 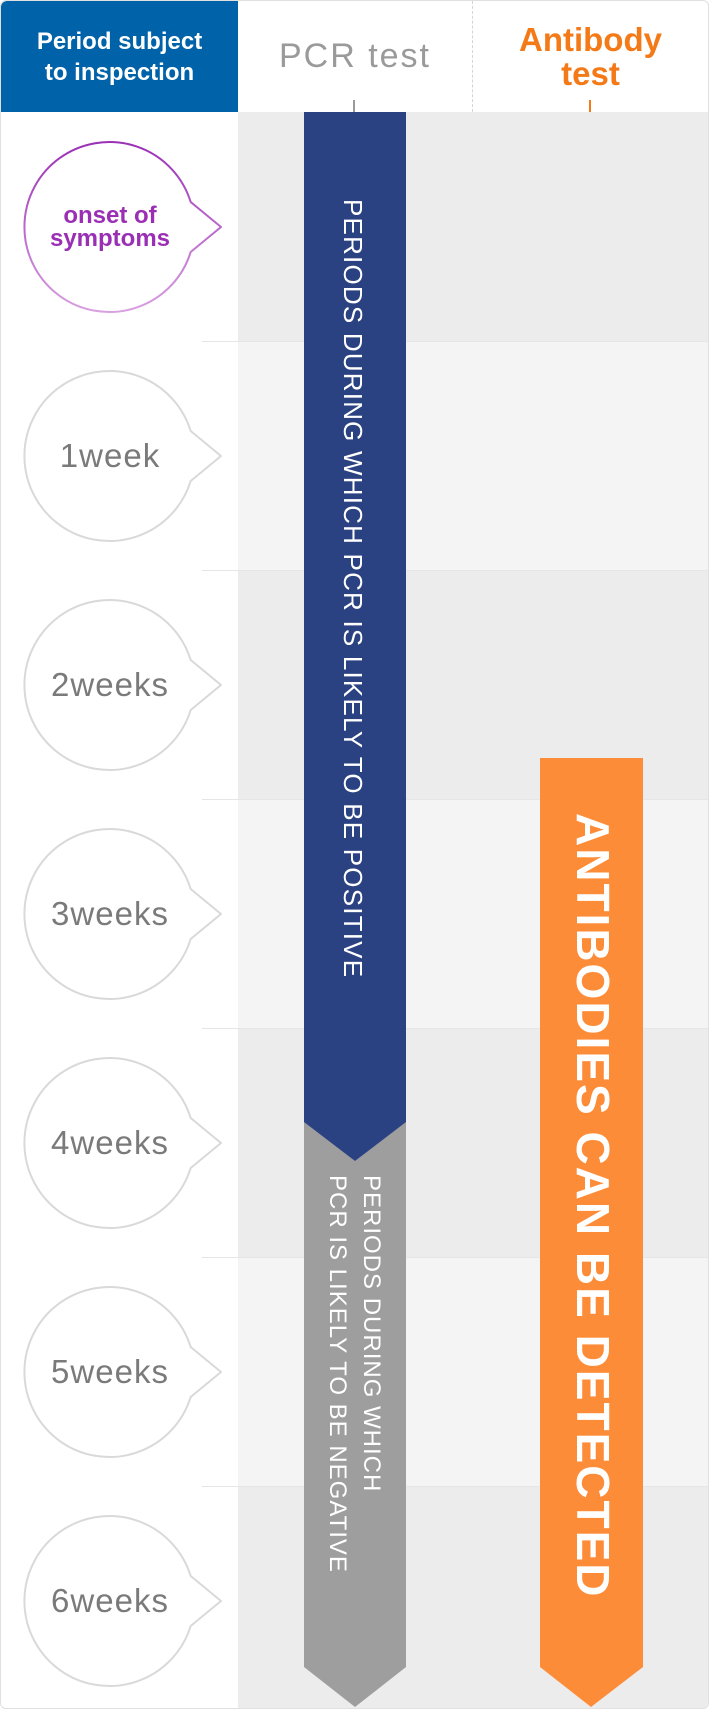 I want to click on header-period-label: Period subject to inspection, so click(x=119, y=56).